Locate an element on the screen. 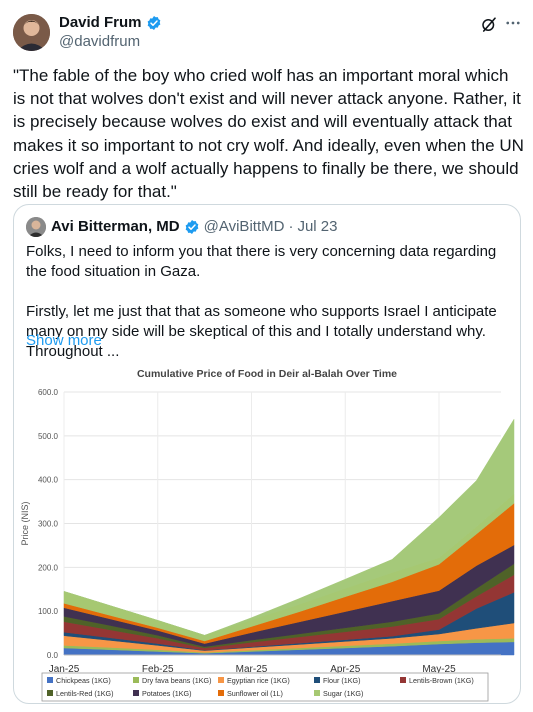 The image size is (533, 712). legend-label: Potatoes (1KG) is located at coordinates (167, 693).